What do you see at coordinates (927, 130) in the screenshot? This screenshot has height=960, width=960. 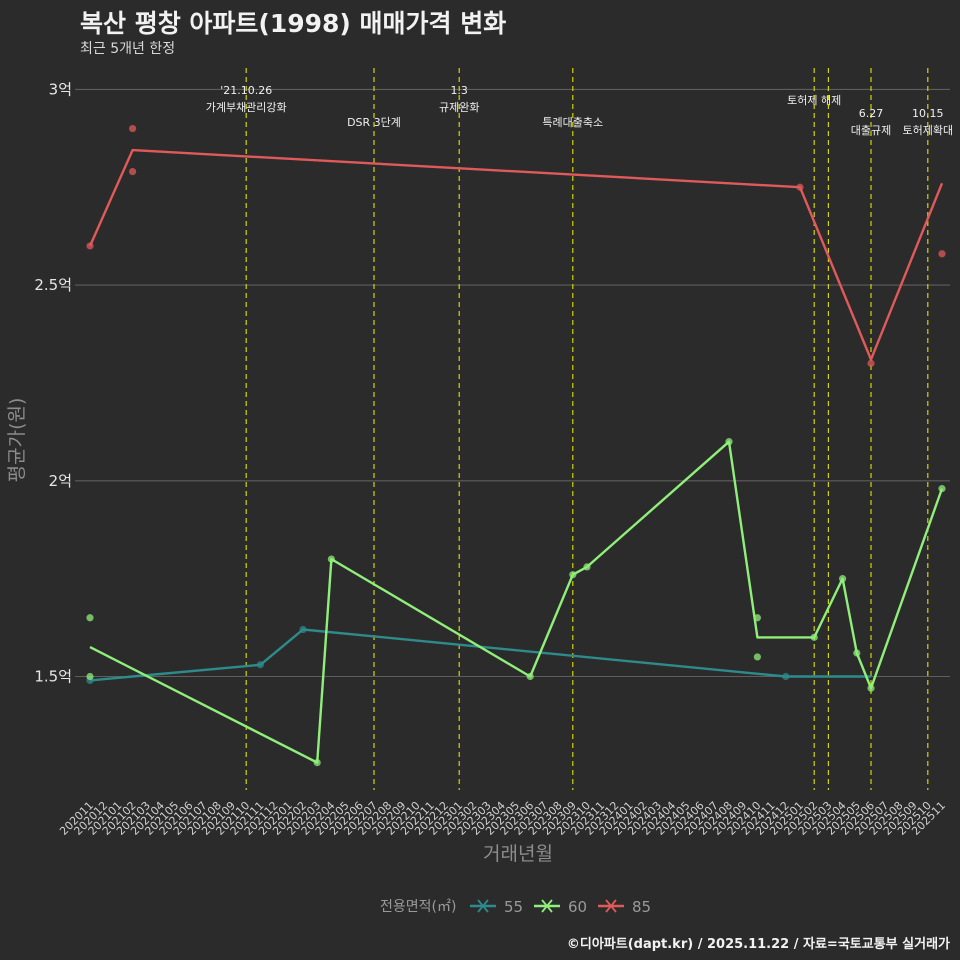 I see `event-label: 토허제확대` at bounding box center [927, 130].